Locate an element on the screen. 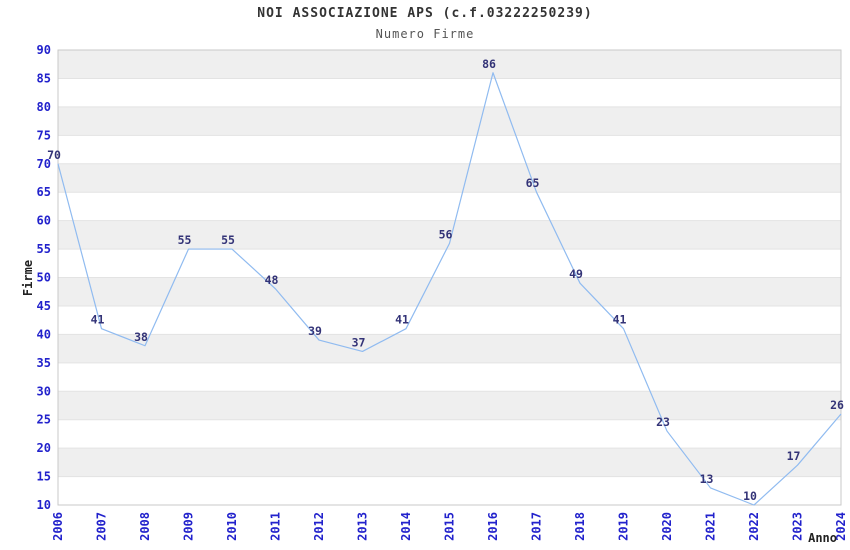  y-tick-label: 45 is located at coordinates (44, 306).